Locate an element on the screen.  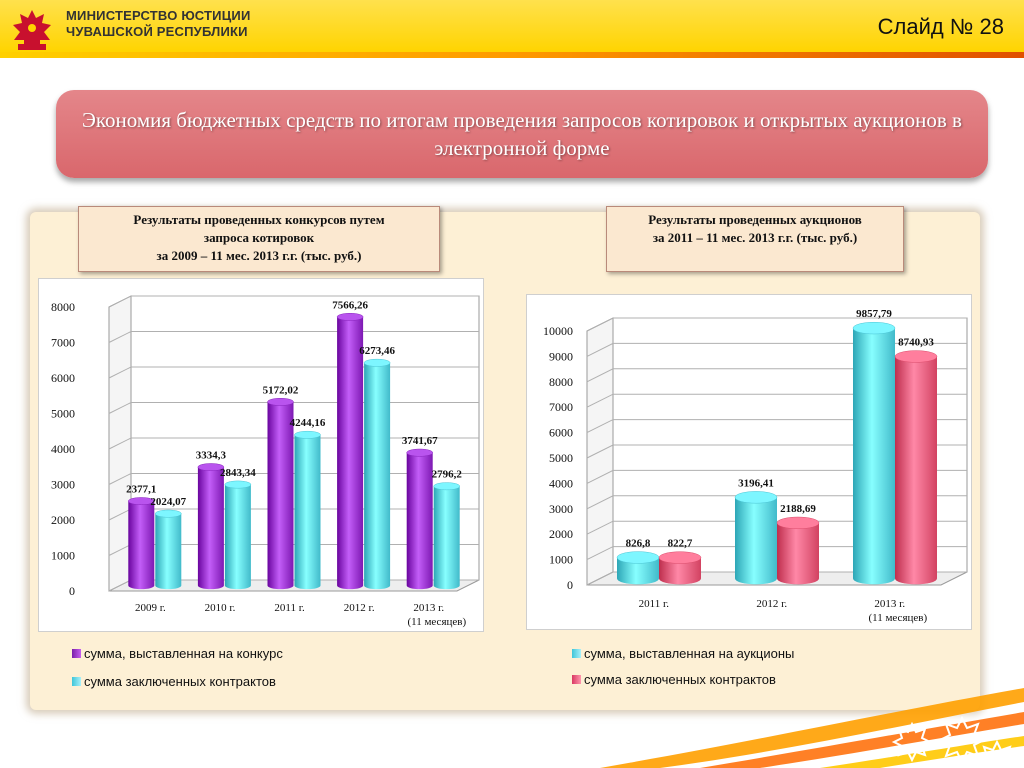
y-tick-label: 9000 is located at coordinates (561, 356).